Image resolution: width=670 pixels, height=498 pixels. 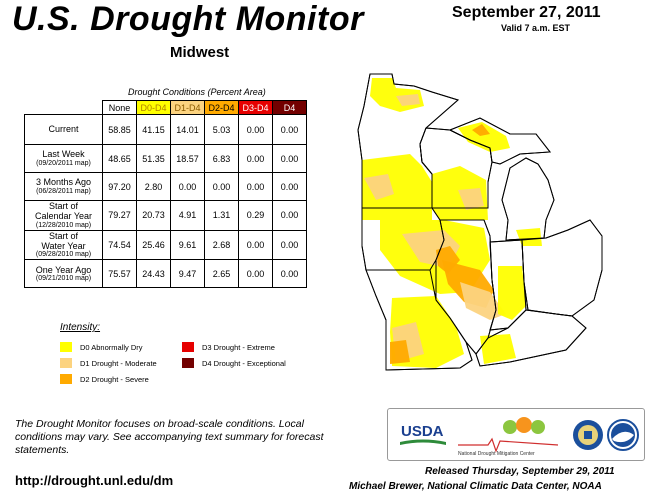 I want to click on page-title: U.S. Drought Monitor, so click(x=188, y=19).